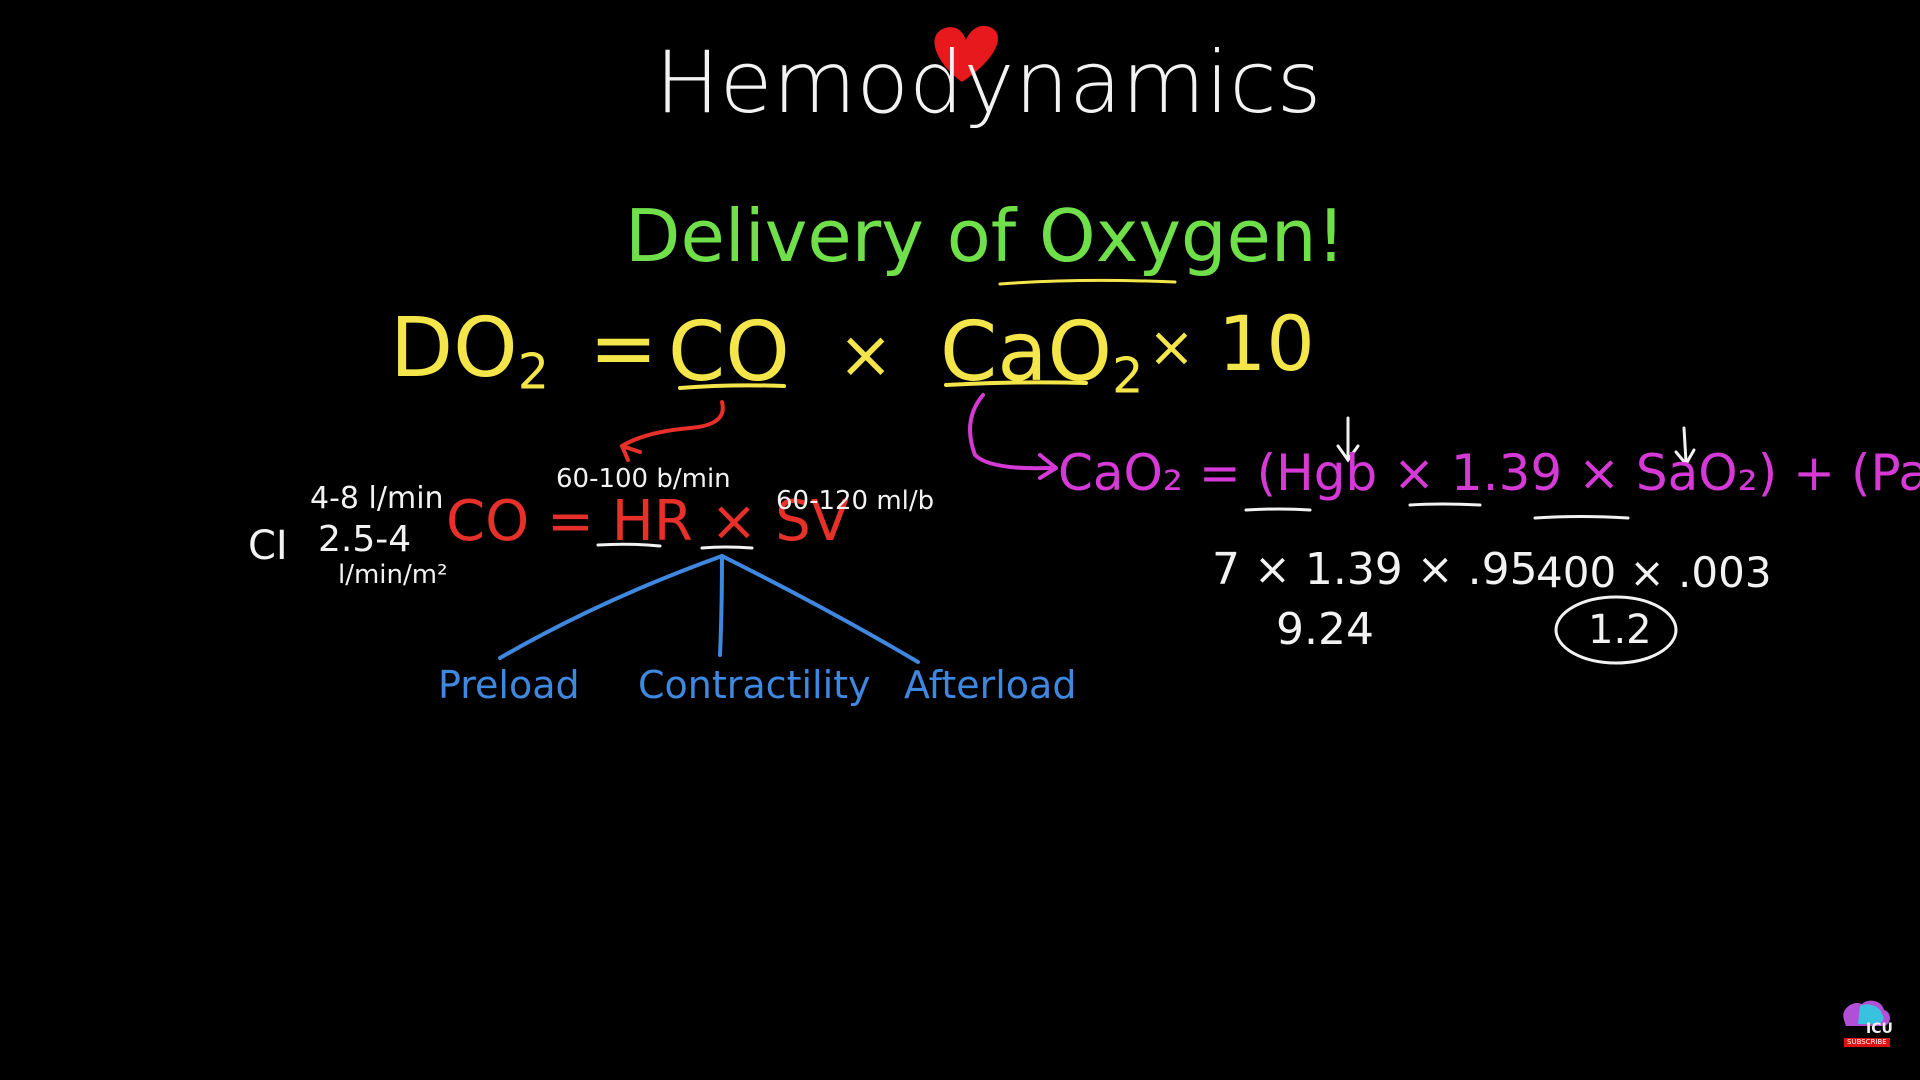  I want to click on sv-branch-contractility, so click(721, 605).